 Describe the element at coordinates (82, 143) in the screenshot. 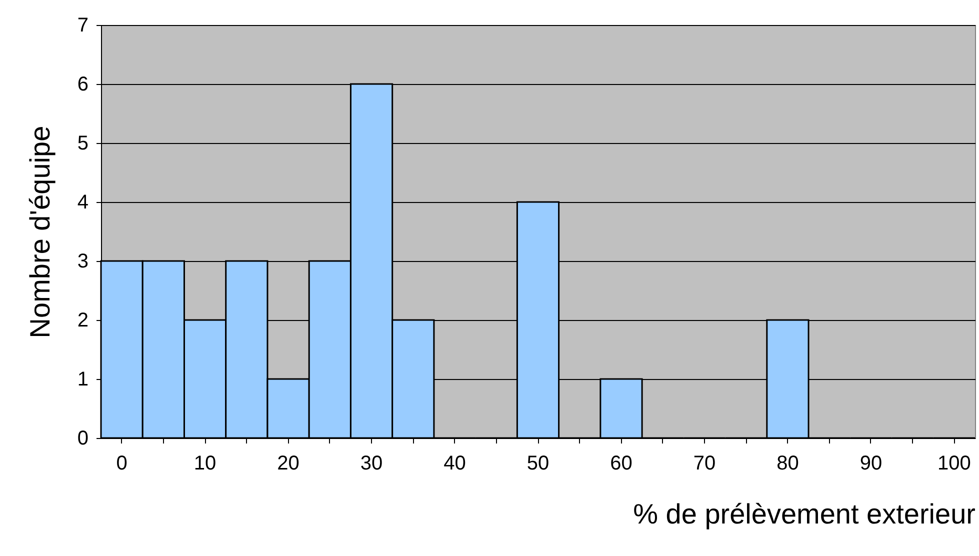

I see `y-tick-label: 5` at that location.